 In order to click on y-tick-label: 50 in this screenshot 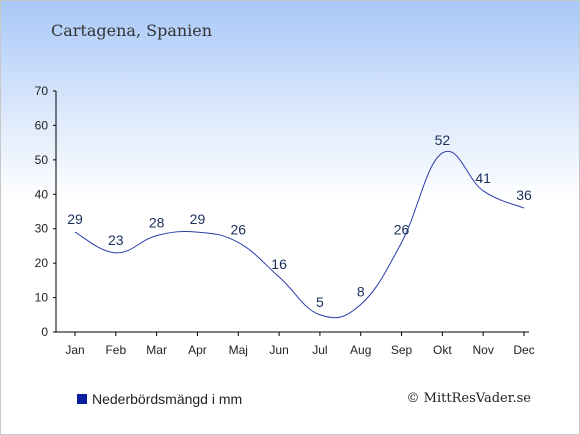, I will do `click(42, 160)`.